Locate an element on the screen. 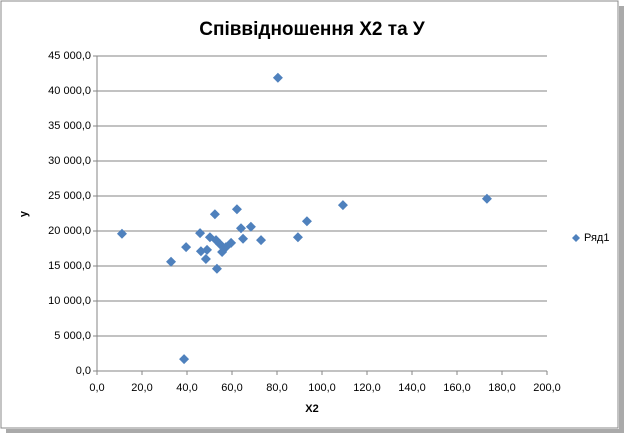 This screenshot has height=439, width=625. y-axis-title: у is located at coordinates (24, 213).